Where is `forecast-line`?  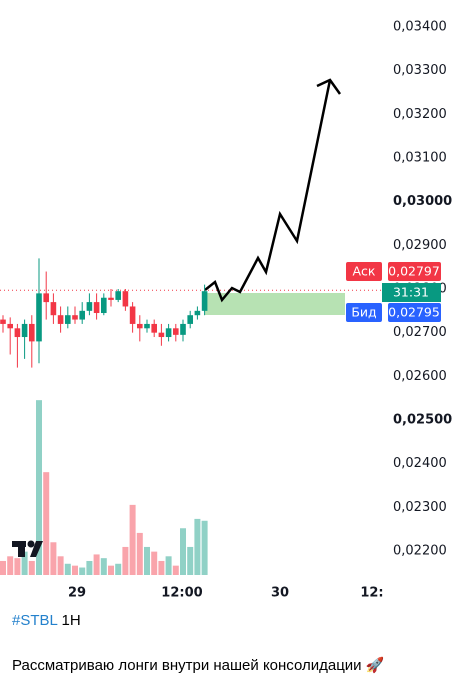
forecast-line is located at coordinates (268, 191).